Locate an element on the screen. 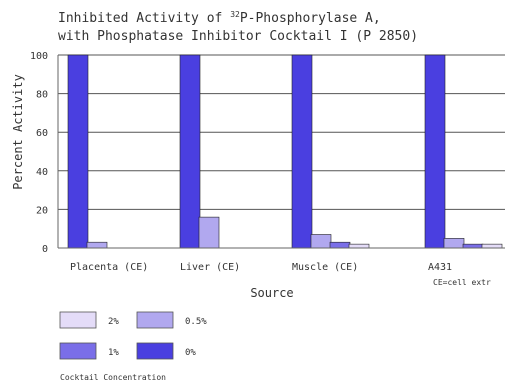 The height and width of the screenshot is (383, 515). bar-muscle-0pct is located at coordinates (302, 151).